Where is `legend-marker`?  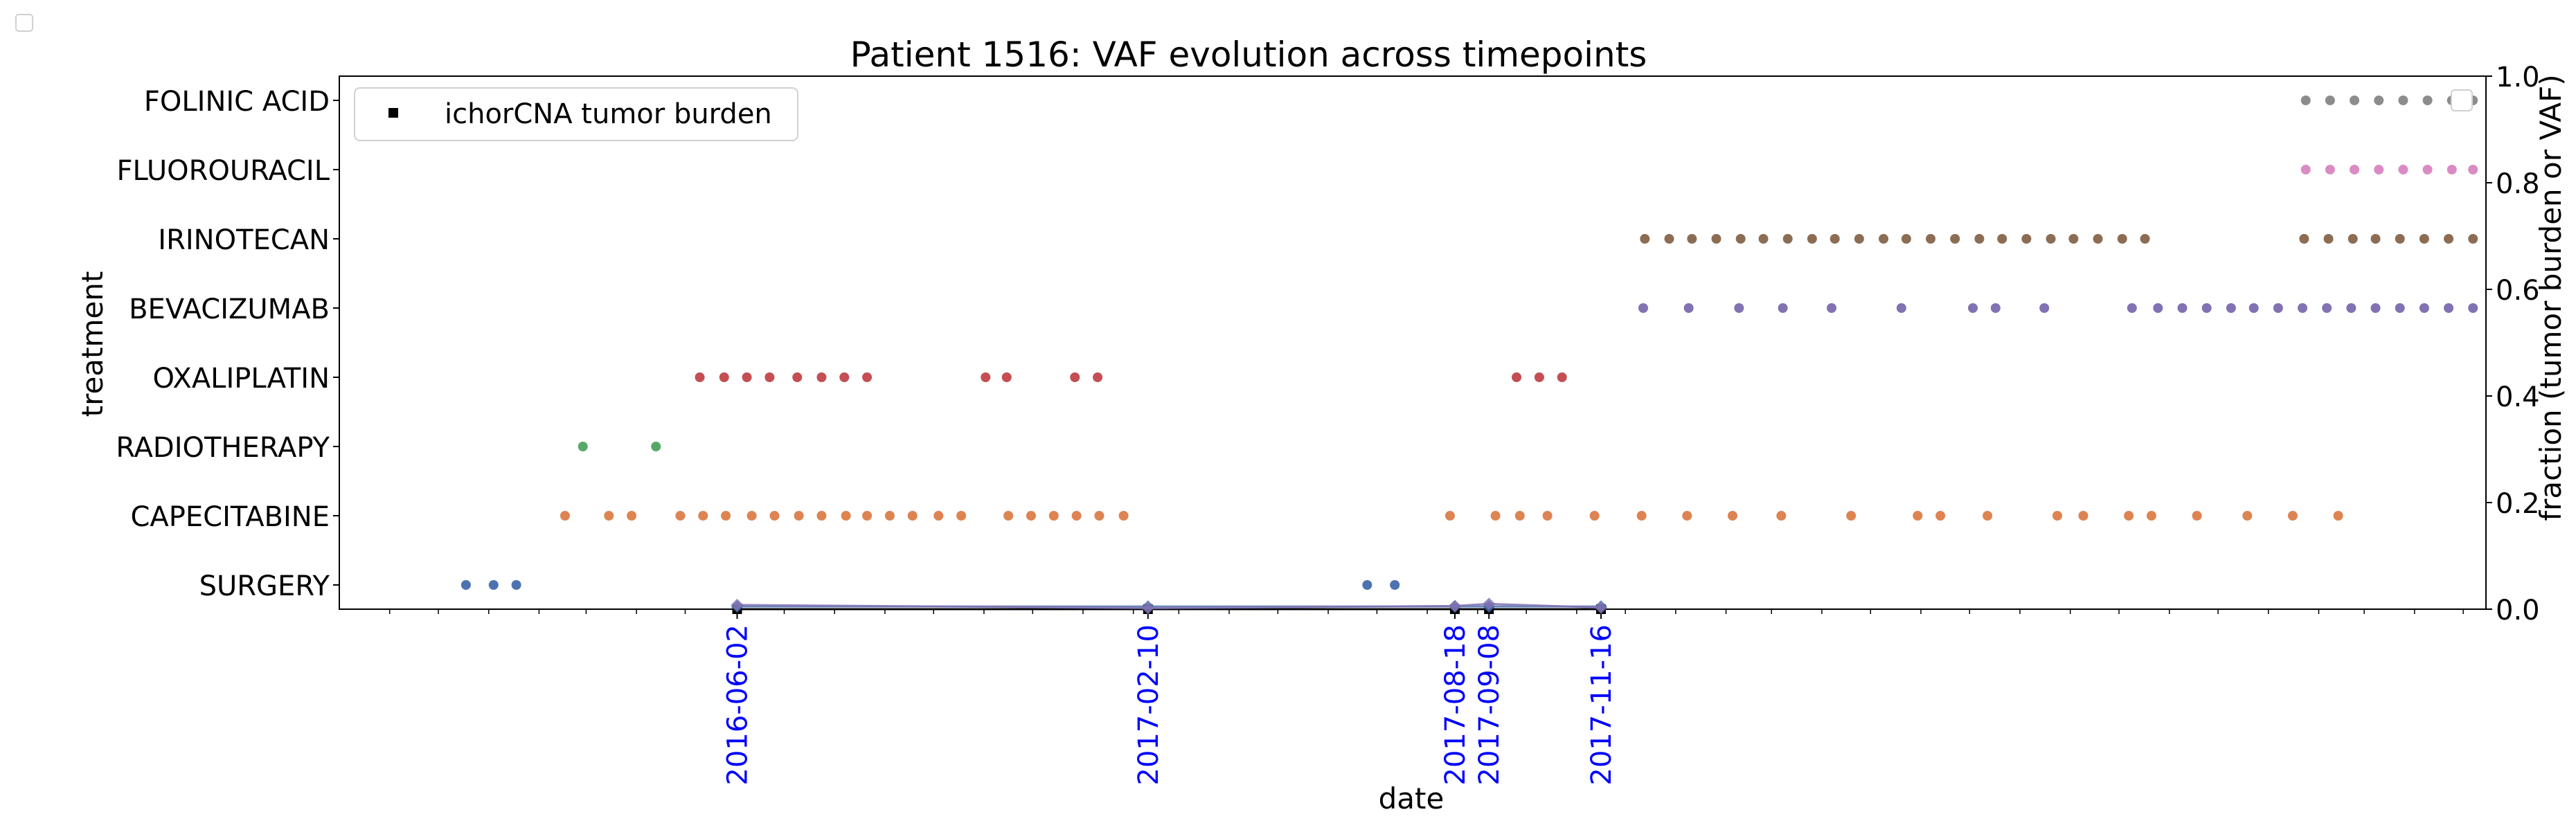 legend-marker is located at coordinates (393, 113).